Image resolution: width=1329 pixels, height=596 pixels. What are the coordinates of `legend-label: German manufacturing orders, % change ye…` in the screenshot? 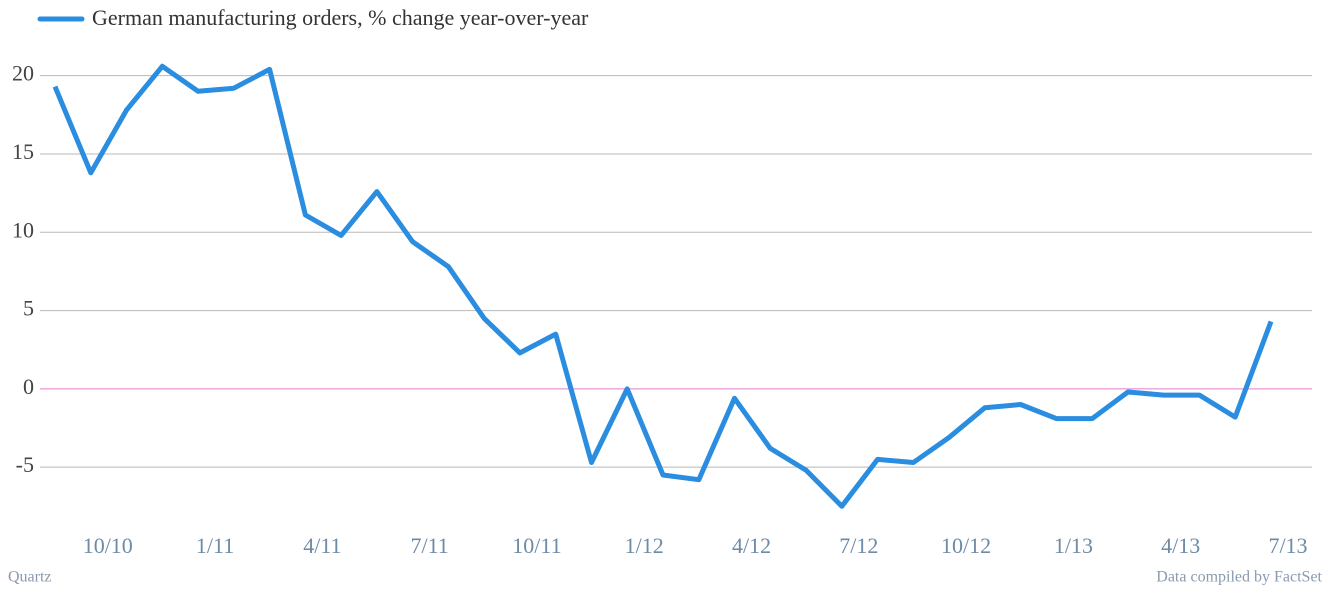 It's located at (340, 17).